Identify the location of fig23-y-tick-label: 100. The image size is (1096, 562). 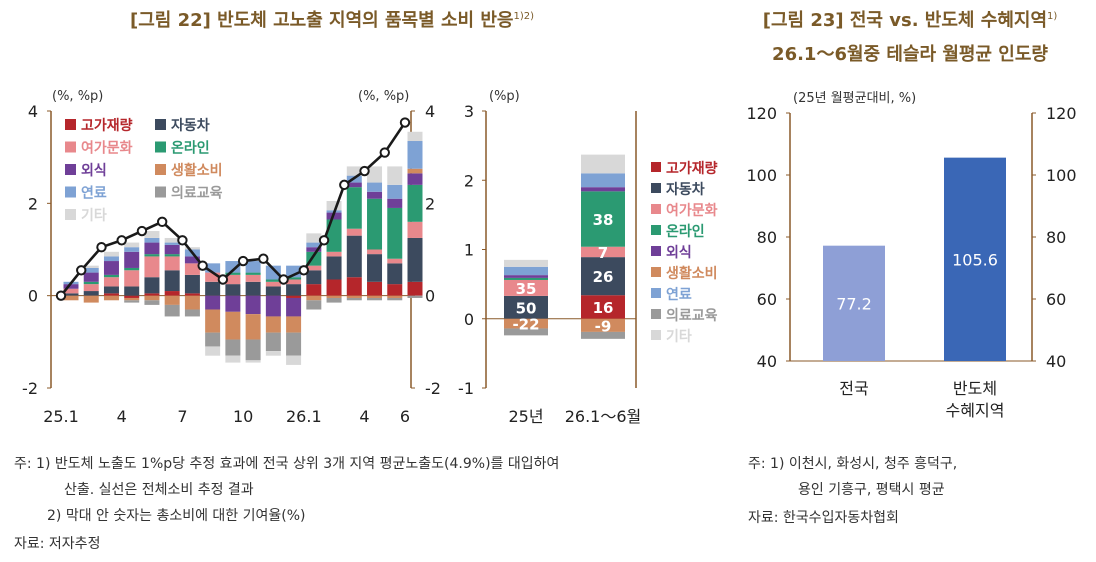
(761, 175).